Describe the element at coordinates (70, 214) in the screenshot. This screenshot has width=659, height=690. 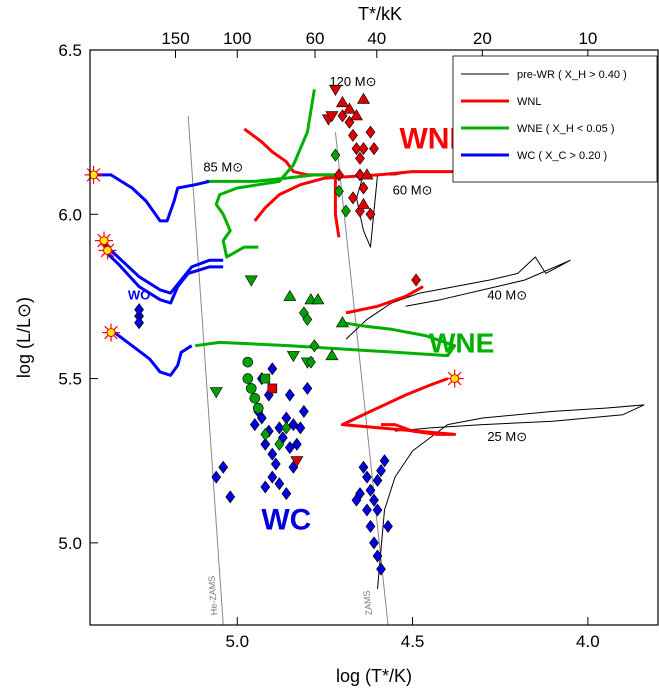
I see `y-tick-label: 6.0` at that location.